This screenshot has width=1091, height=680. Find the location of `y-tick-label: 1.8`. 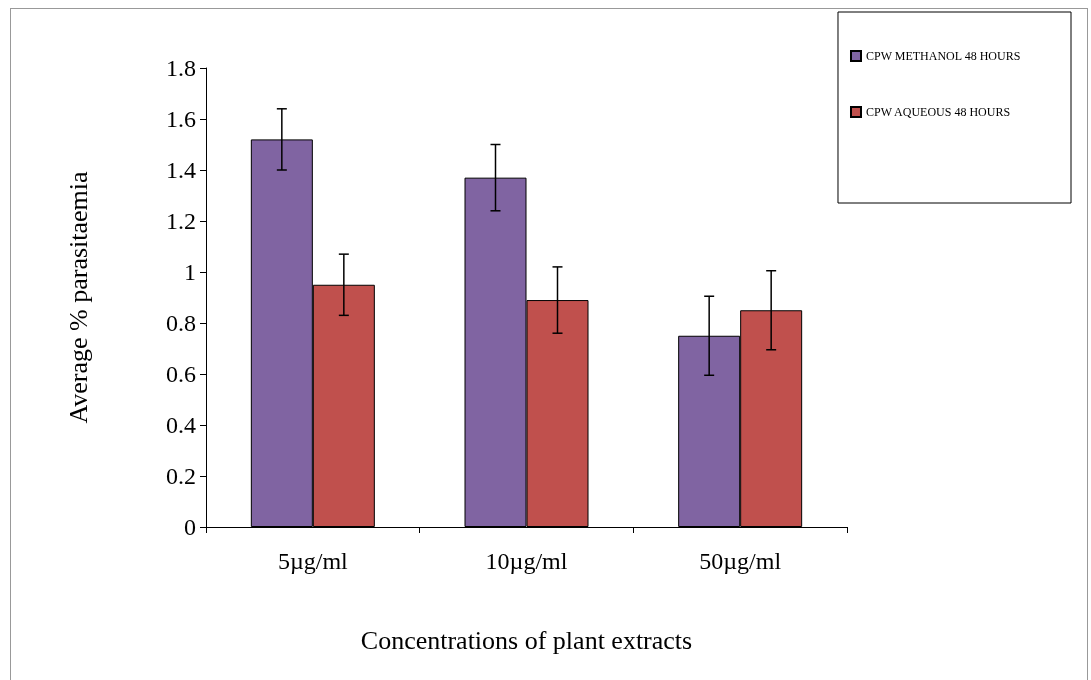

y-tick-label: 1.8 is located at coordinates (181, 68).